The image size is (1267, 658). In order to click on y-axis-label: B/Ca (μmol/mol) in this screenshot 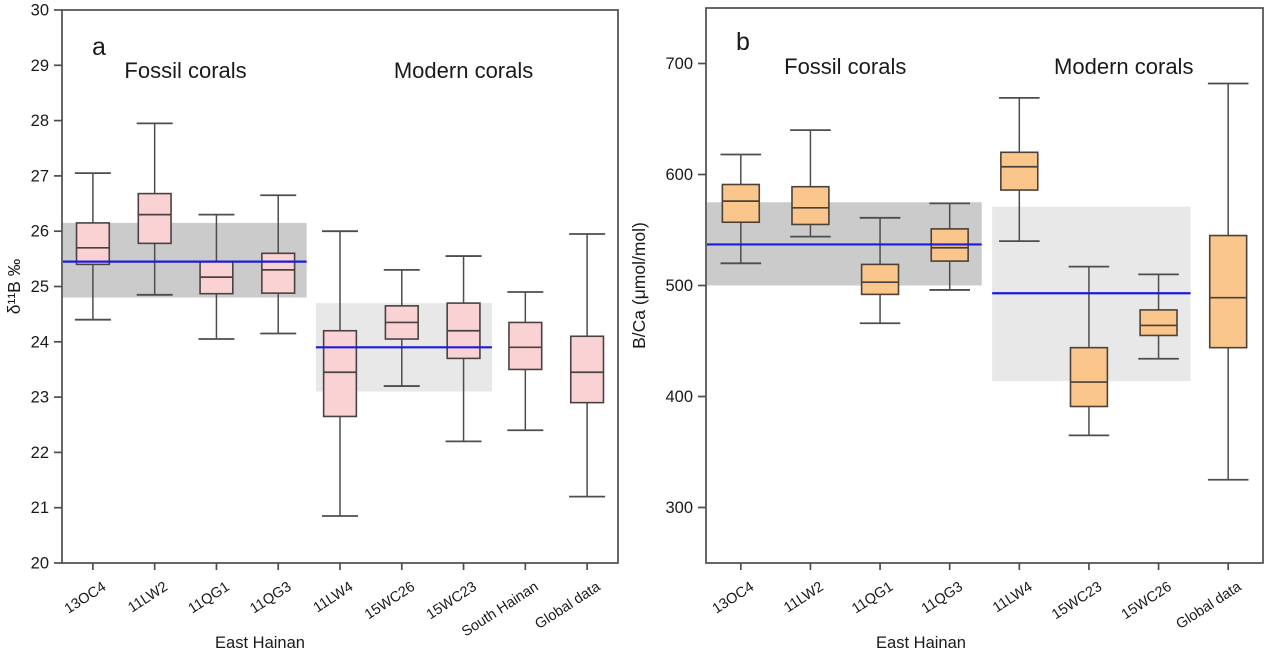, I will do `click(639, 285)`.